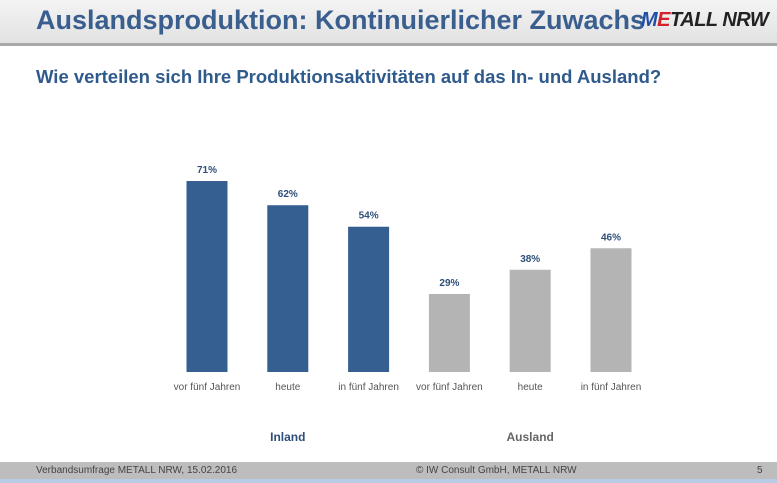  Describe the element at coordinates (496, 470) in the screenshot. I see `footer-copyright: © IW Consult GmbH, METALL NRW` at that location.